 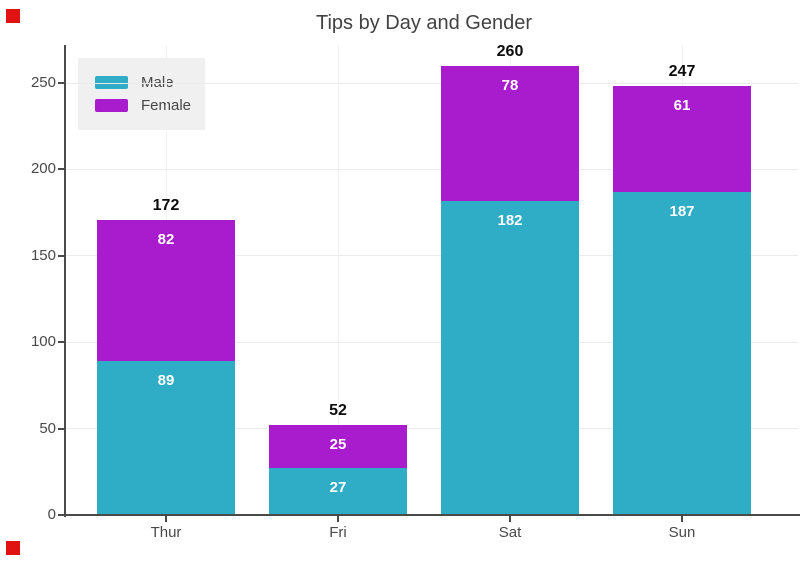 I want to click on red-corner-marker-top-left, so click(x=13, y=16).